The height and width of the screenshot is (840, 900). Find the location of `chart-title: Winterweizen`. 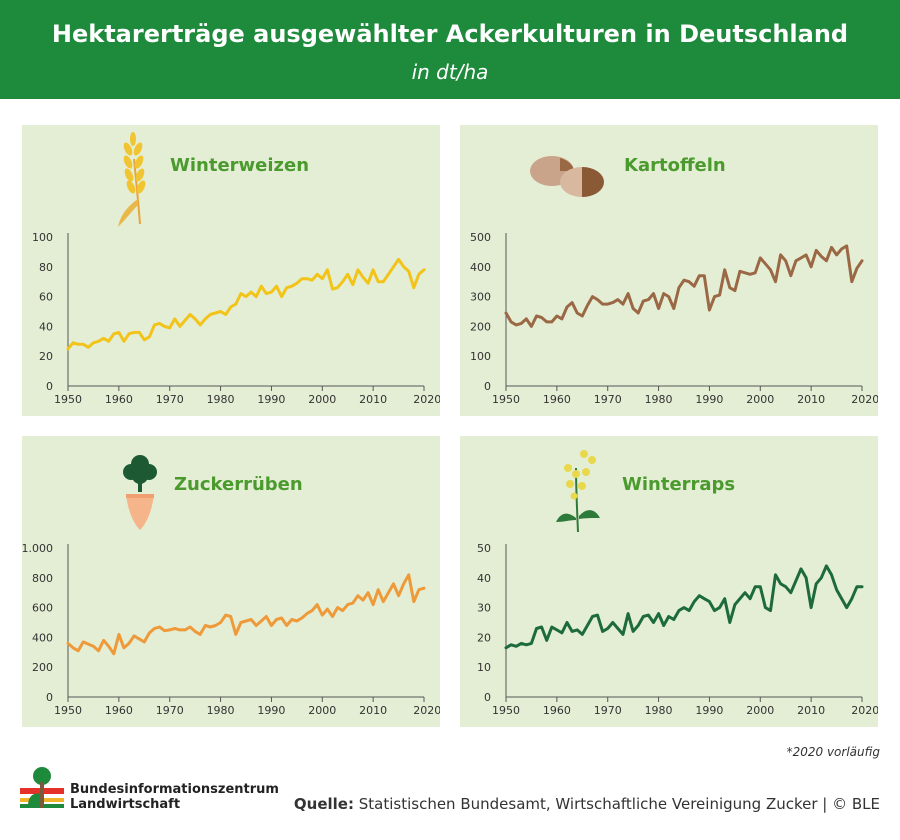

chart-title: Winterweizen is located at coordinates (240, 165).